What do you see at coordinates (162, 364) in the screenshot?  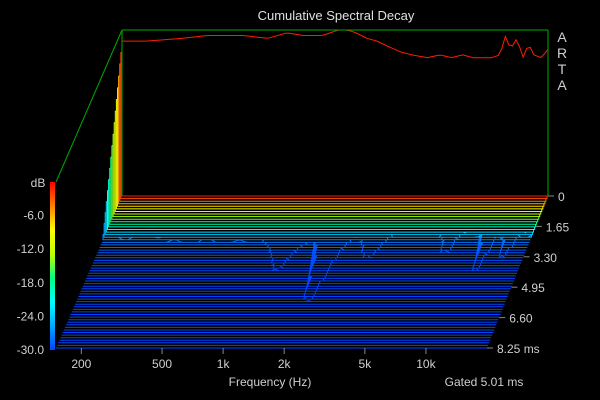 I see `x-tick-label: 500` at bounding box center [162, 364].